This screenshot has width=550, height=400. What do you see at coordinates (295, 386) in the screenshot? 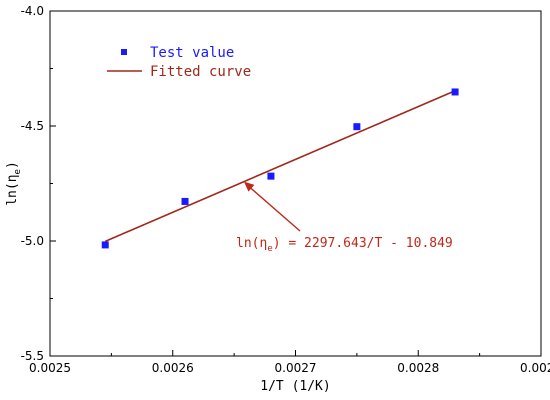
I see `x-axis-label: 1/T (1/K)` at bounding box center [295, 386].